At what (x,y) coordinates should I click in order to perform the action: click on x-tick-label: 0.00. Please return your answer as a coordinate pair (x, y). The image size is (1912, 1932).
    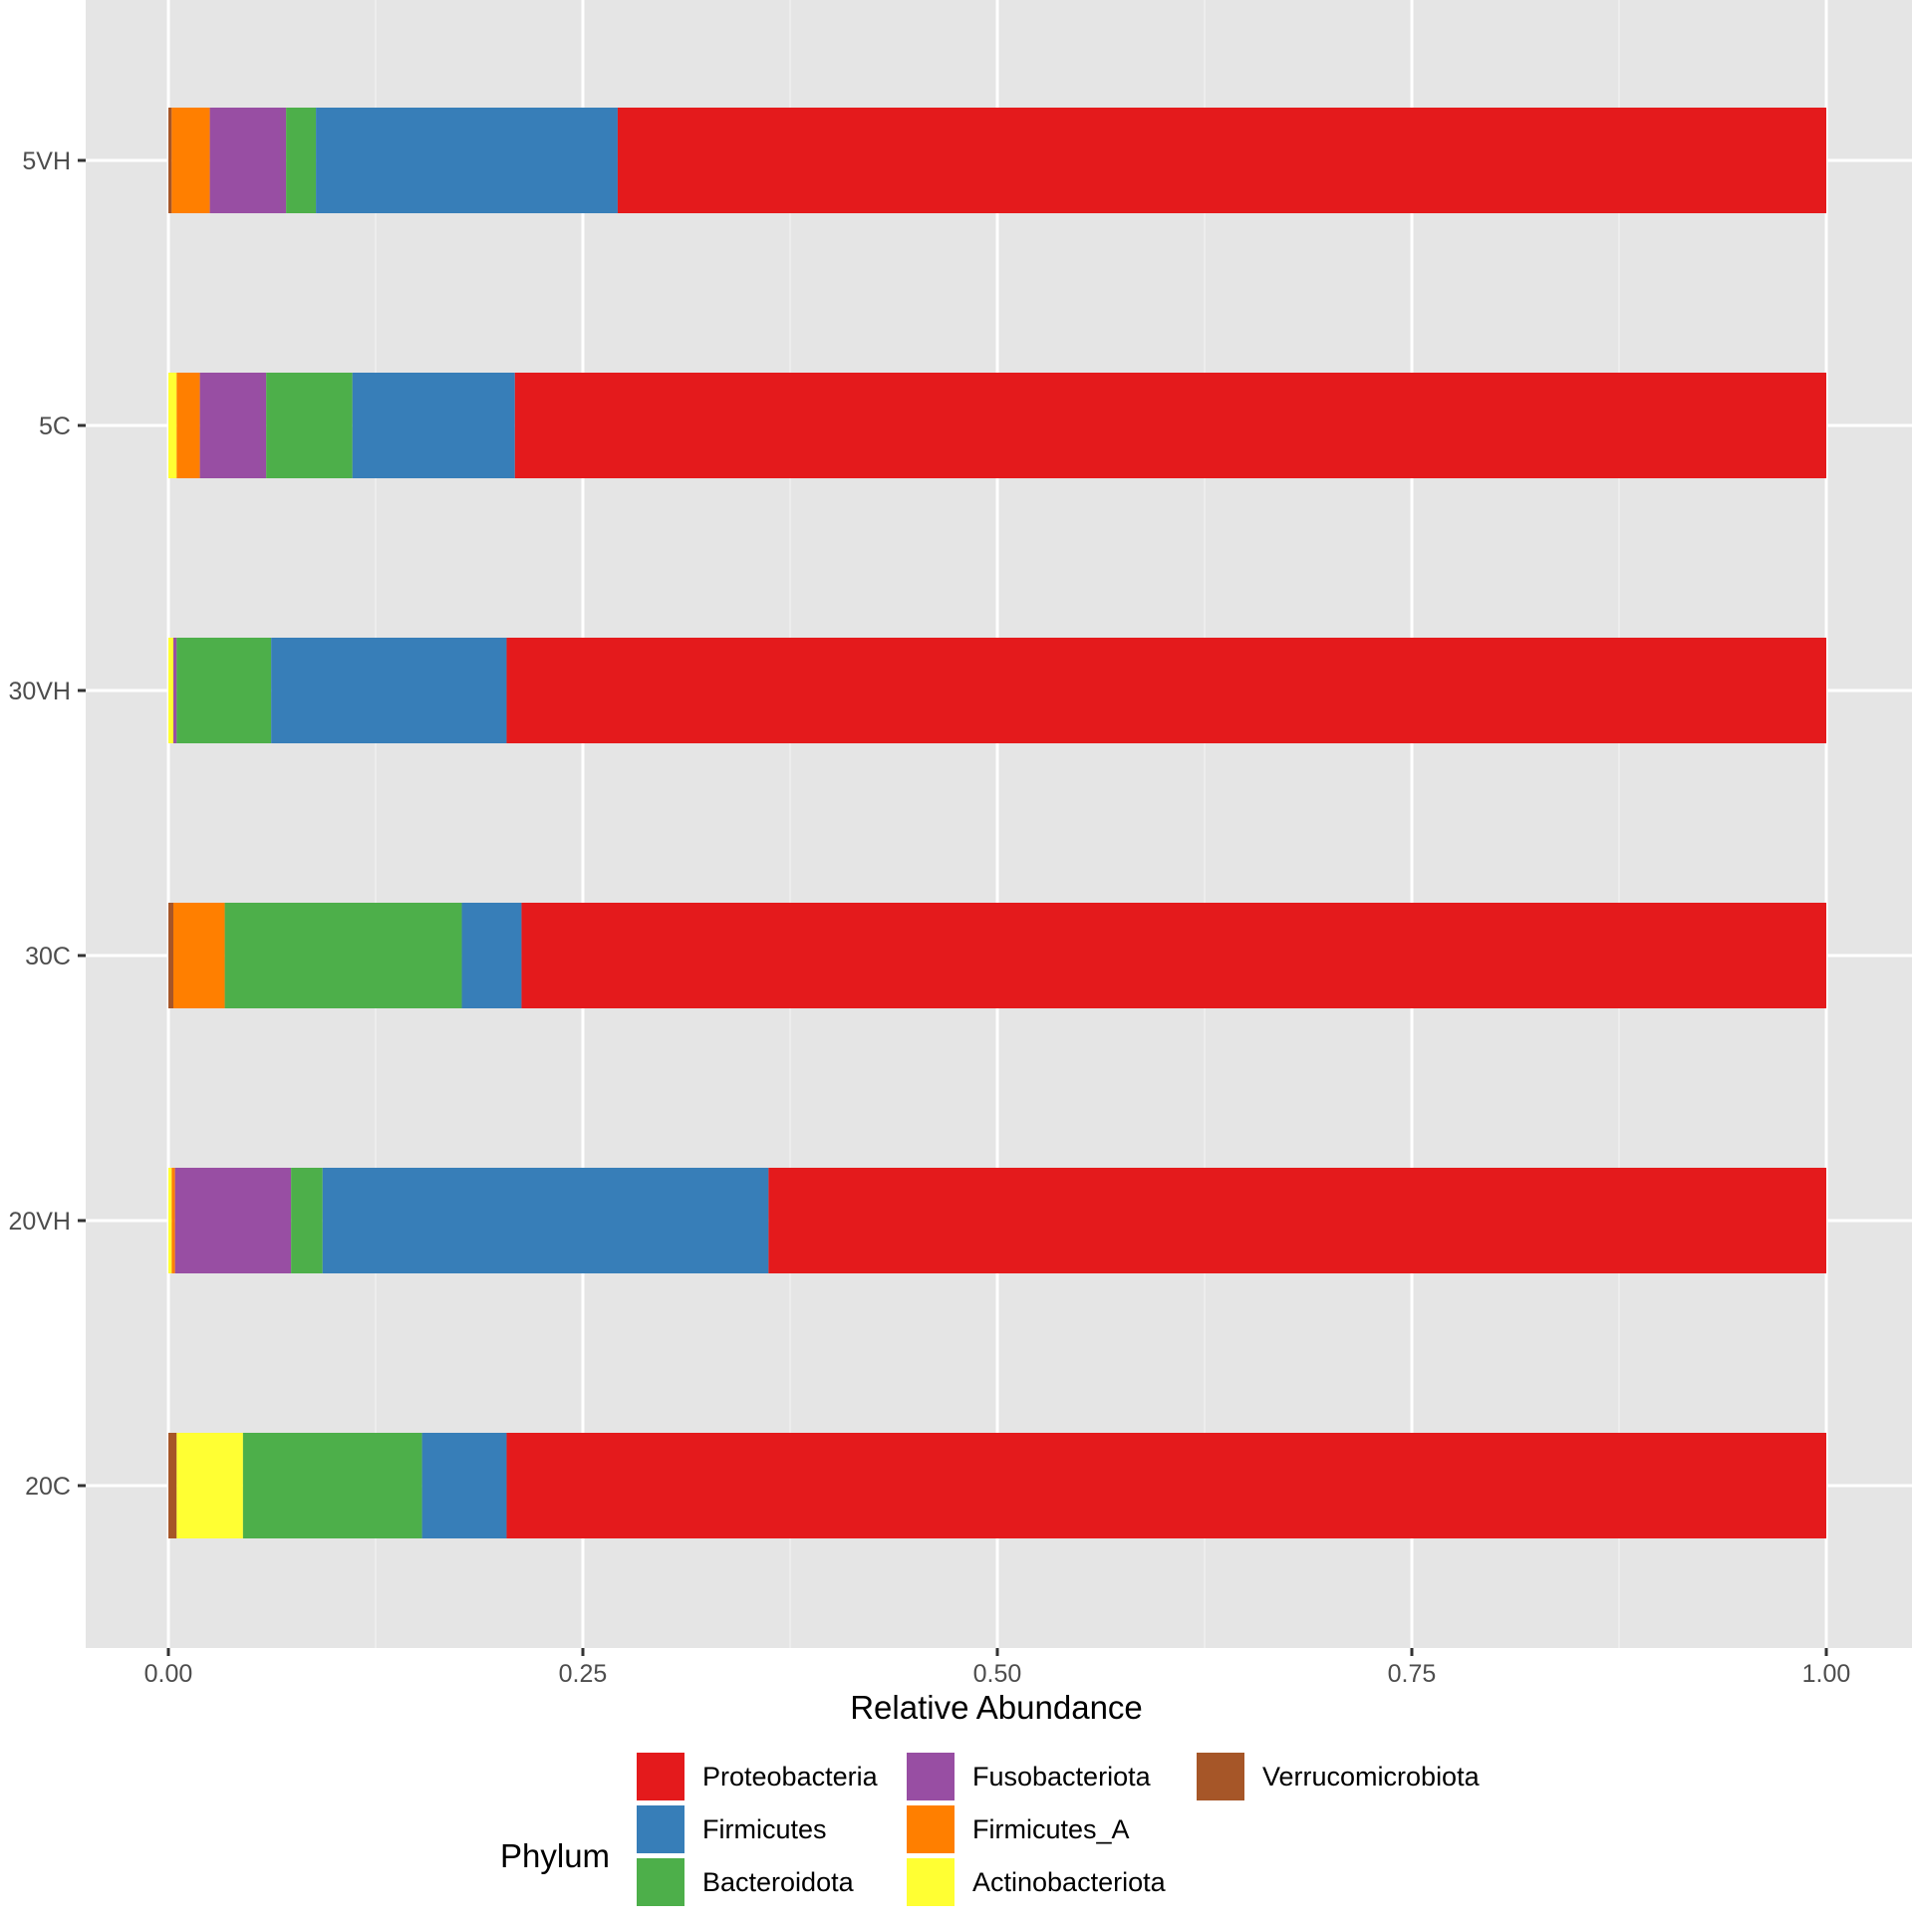
    Looking at the image, I should click on (168, 1674).